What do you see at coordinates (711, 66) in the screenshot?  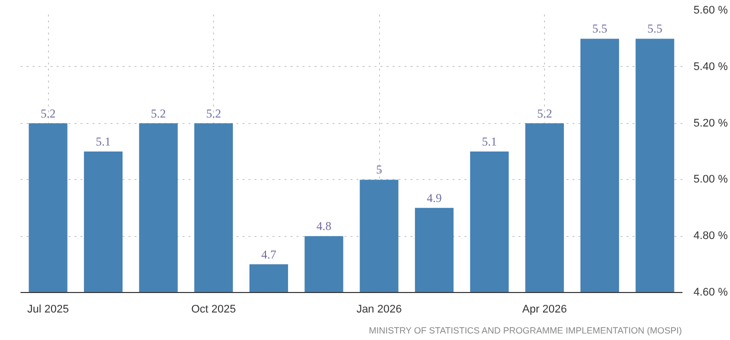 I see `y-tick-label: 5.40 %` at bounding box center [711, 66].